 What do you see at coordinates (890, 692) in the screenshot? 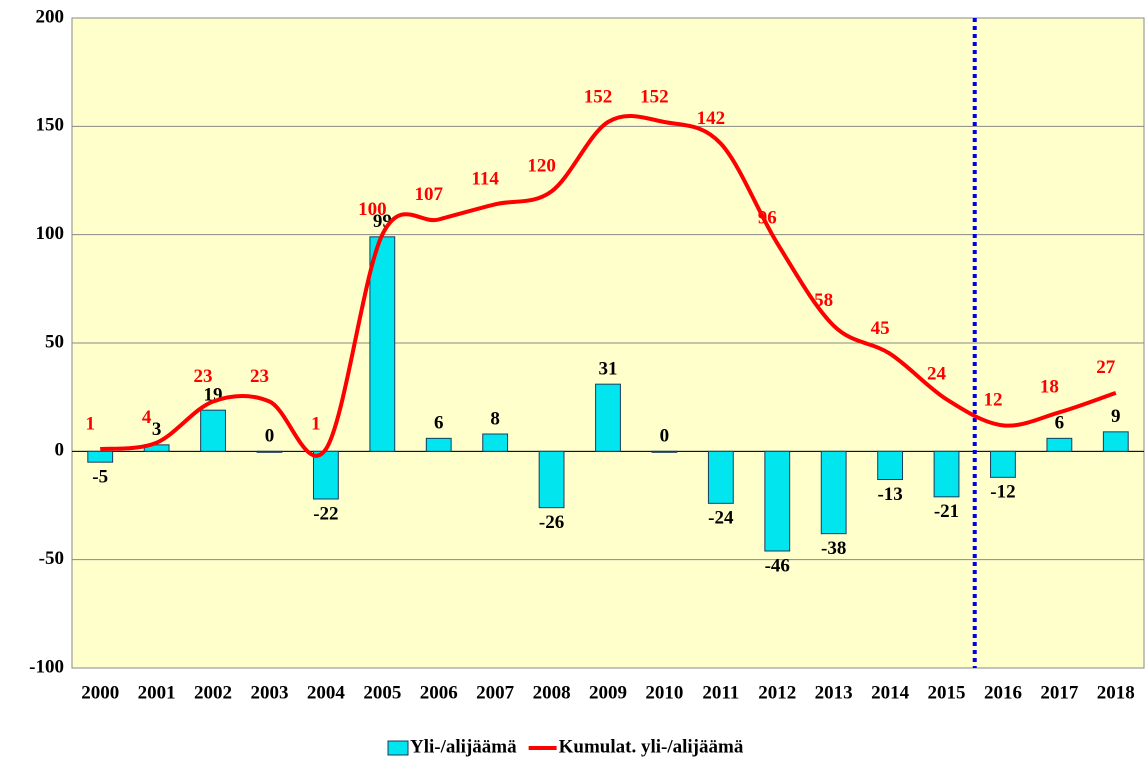
I see `x-tick-label: 2014` at bounding box center [890, 692].